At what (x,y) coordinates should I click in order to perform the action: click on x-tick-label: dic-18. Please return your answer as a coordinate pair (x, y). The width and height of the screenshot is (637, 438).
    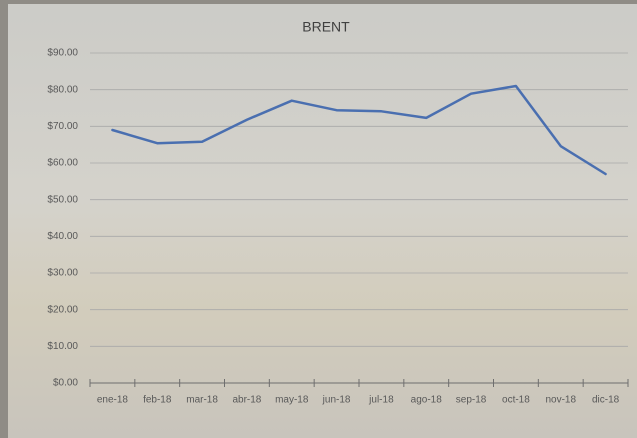
    Looking at the image, I should click on (606, 400).